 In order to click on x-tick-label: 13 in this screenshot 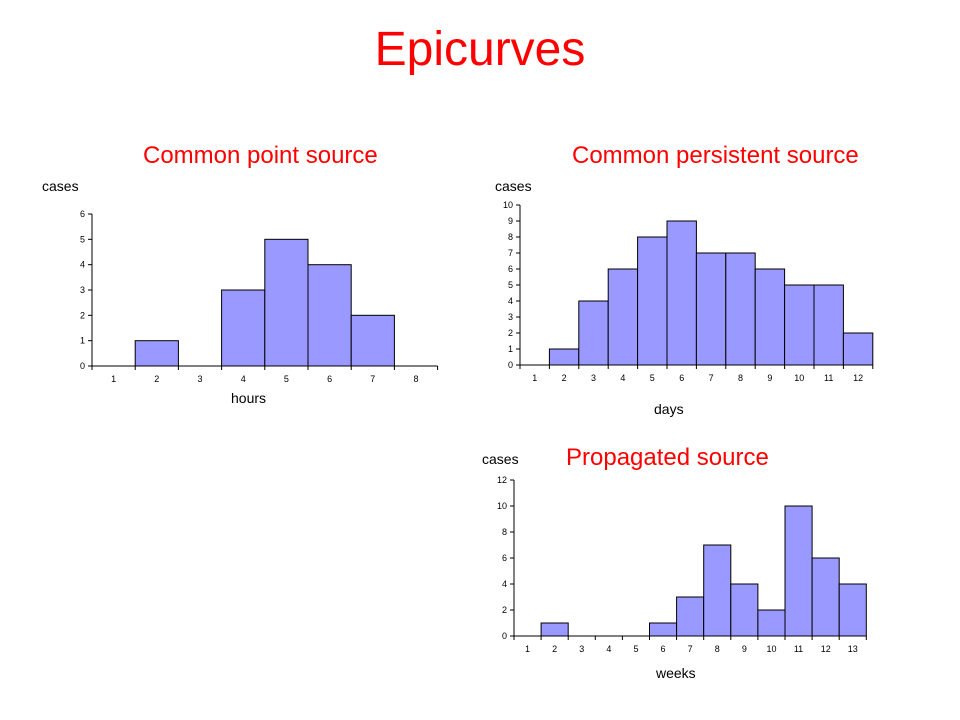, I will do `click(853, 649)`.